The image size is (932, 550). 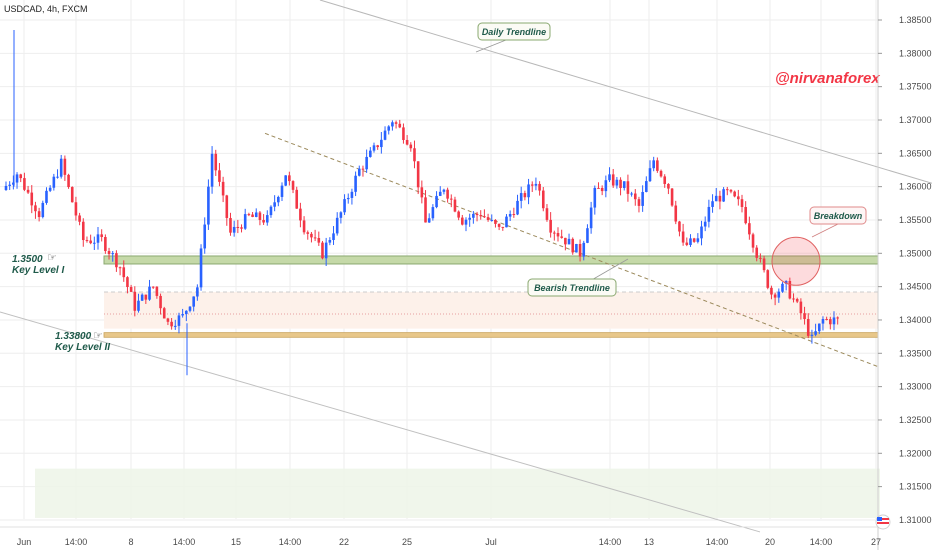 What do you see at coordinates (491, 310) in the screenshot?
I see `consolidation-band` at bounding box center [491, 310].